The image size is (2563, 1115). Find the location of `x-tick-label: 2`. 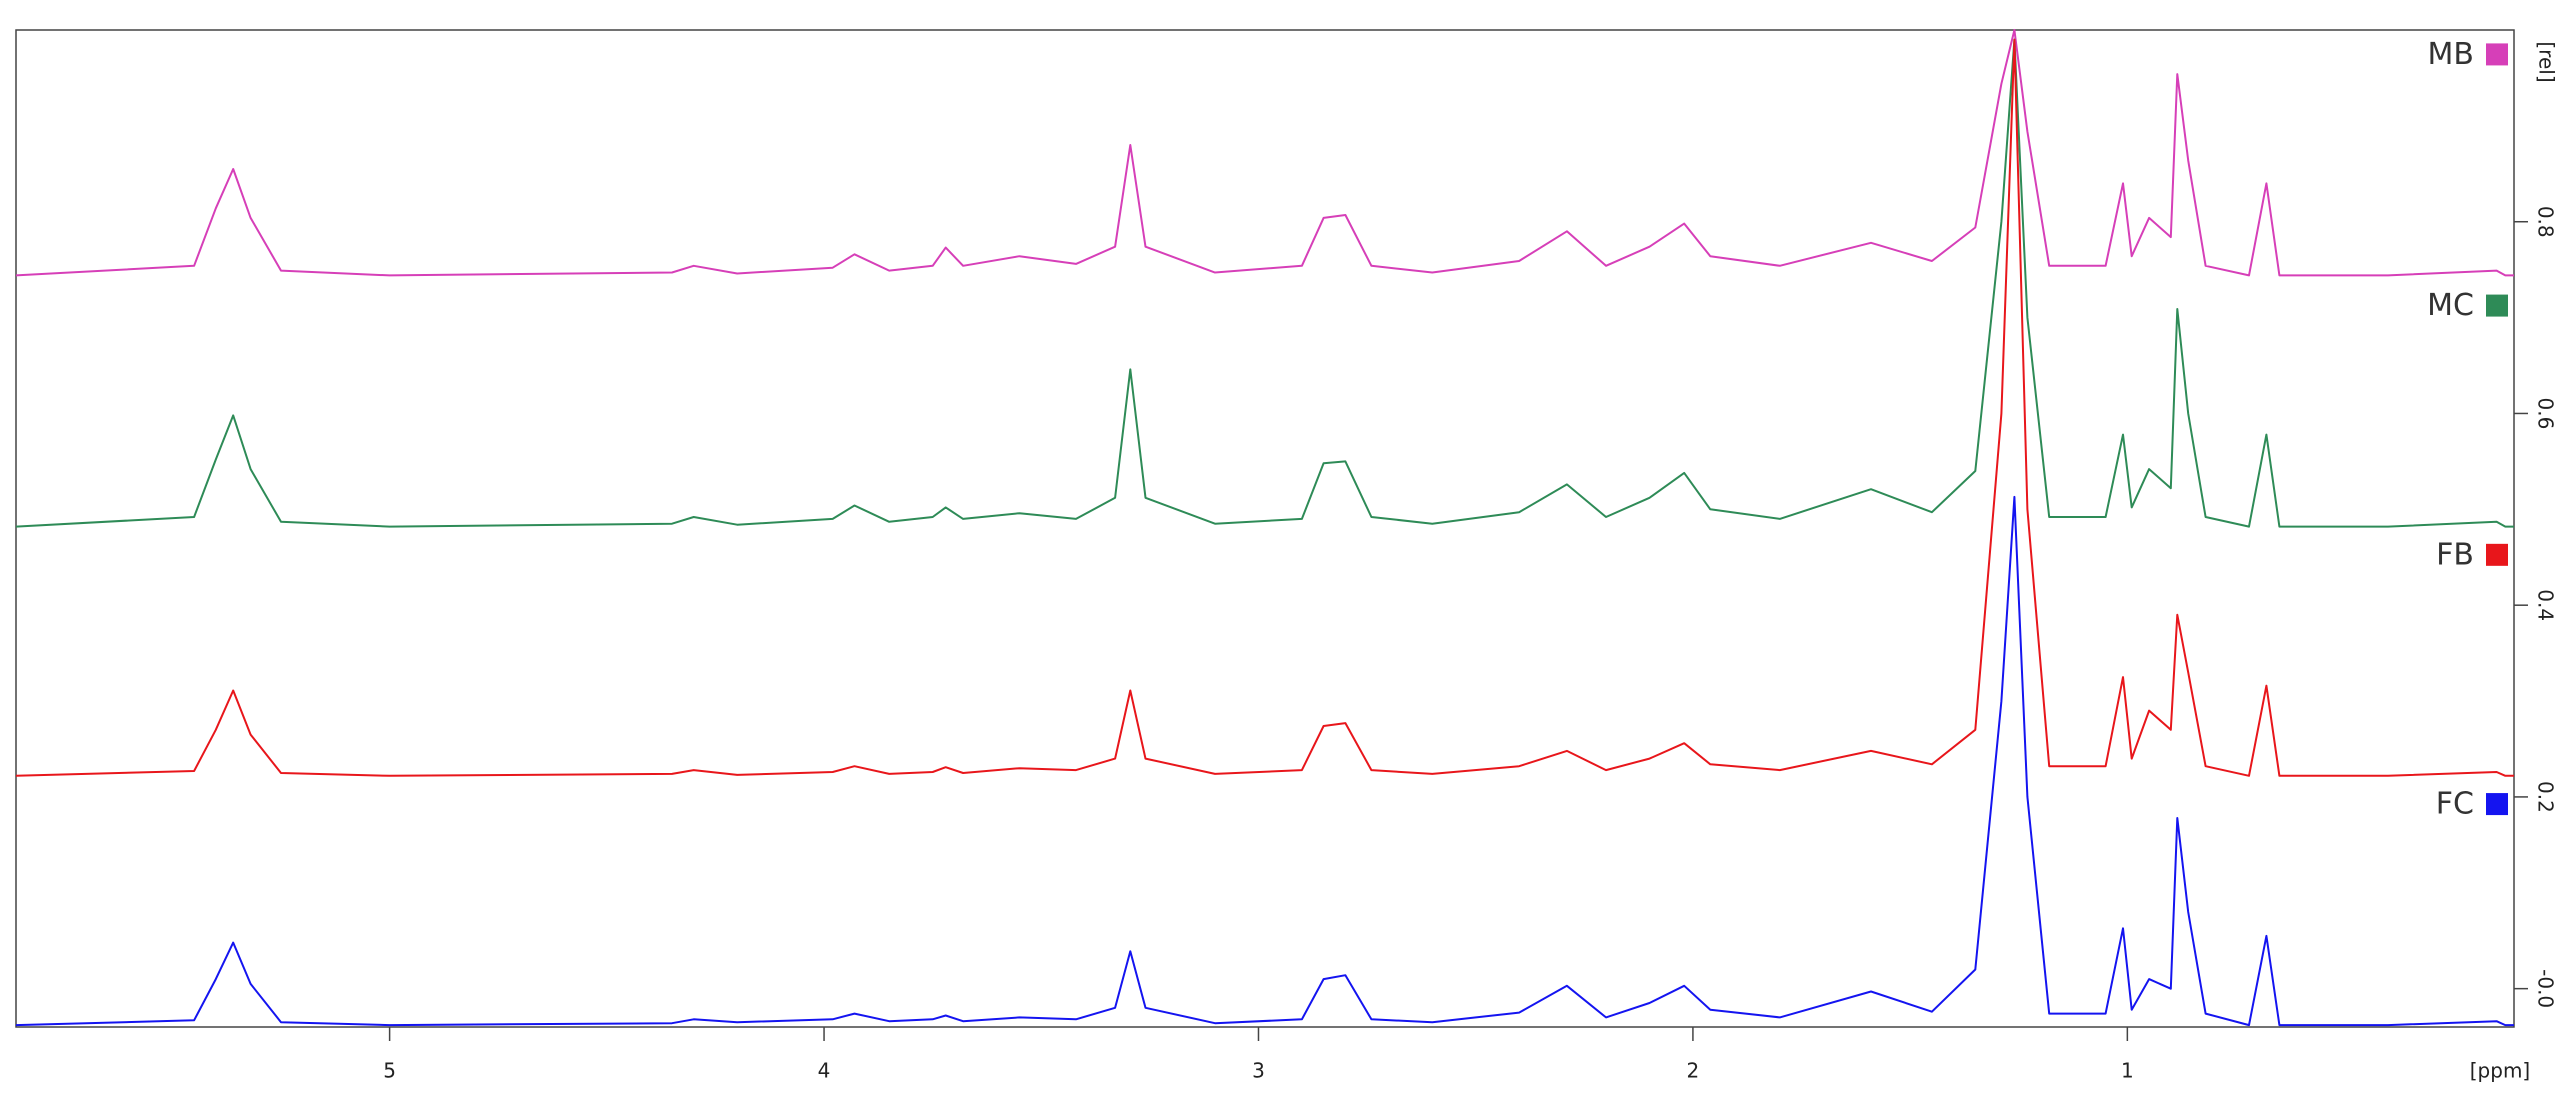

x-tick-label: 2 is located at coordinates (1693, 1071).